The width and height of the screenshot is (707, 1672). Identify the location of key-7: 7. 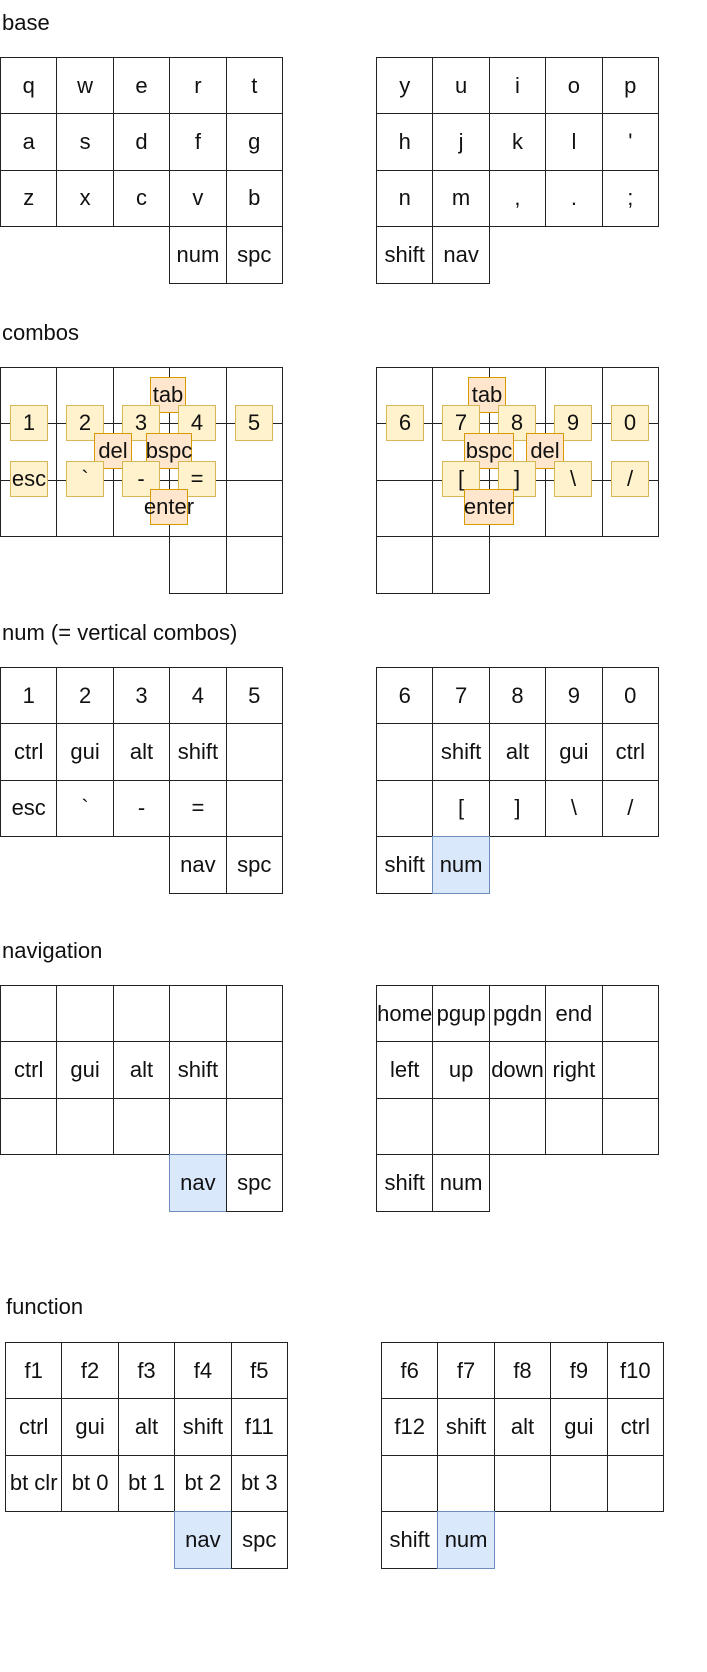
(461, 696).